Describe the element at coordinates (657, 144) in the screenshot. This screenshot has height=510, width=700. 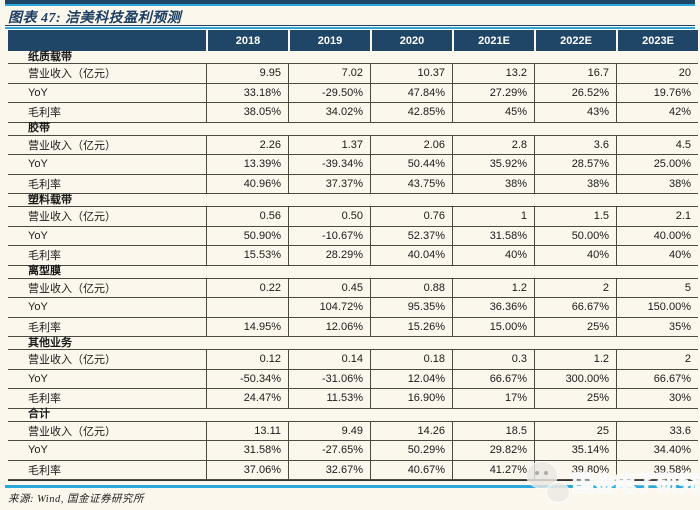
I see `value-cell: 4.5` at that location.